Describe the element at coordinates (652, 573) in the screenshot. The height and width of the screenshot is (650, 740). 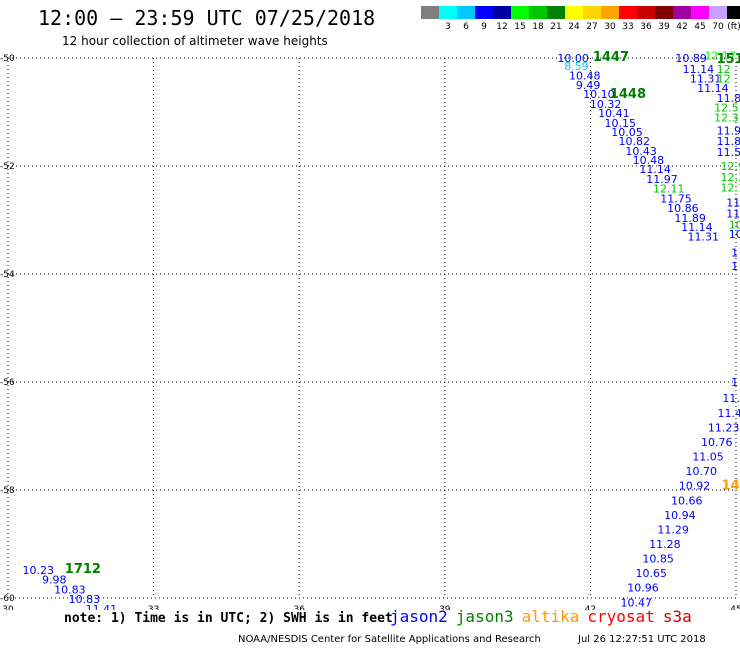
I see `wave-height-label: 10.65` at that location.